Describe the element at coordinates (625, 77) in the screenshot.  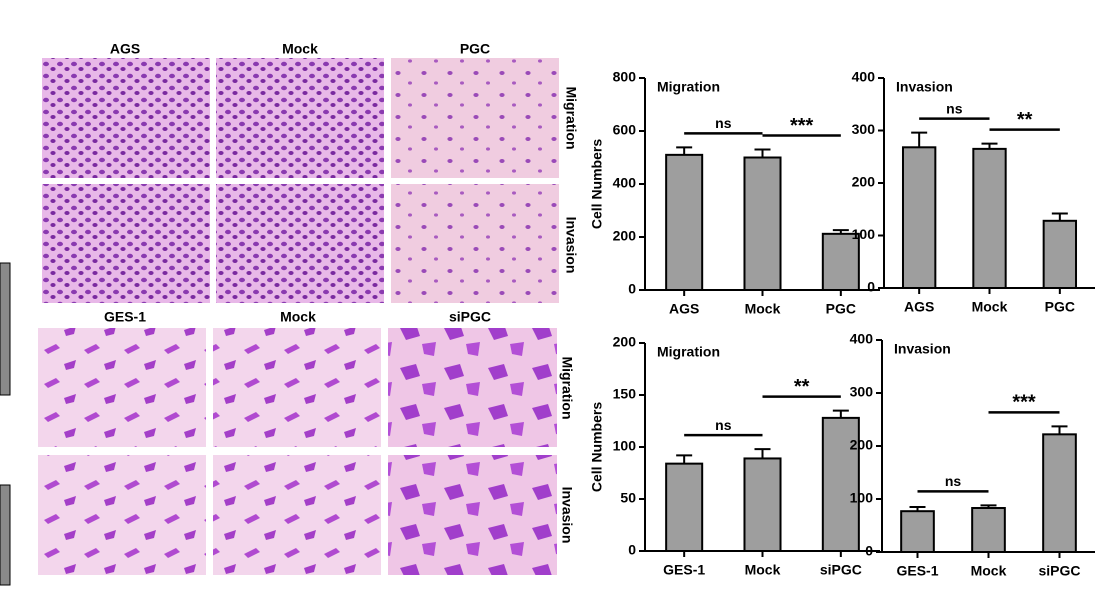
I see `y-tick-label: 800` at that location.